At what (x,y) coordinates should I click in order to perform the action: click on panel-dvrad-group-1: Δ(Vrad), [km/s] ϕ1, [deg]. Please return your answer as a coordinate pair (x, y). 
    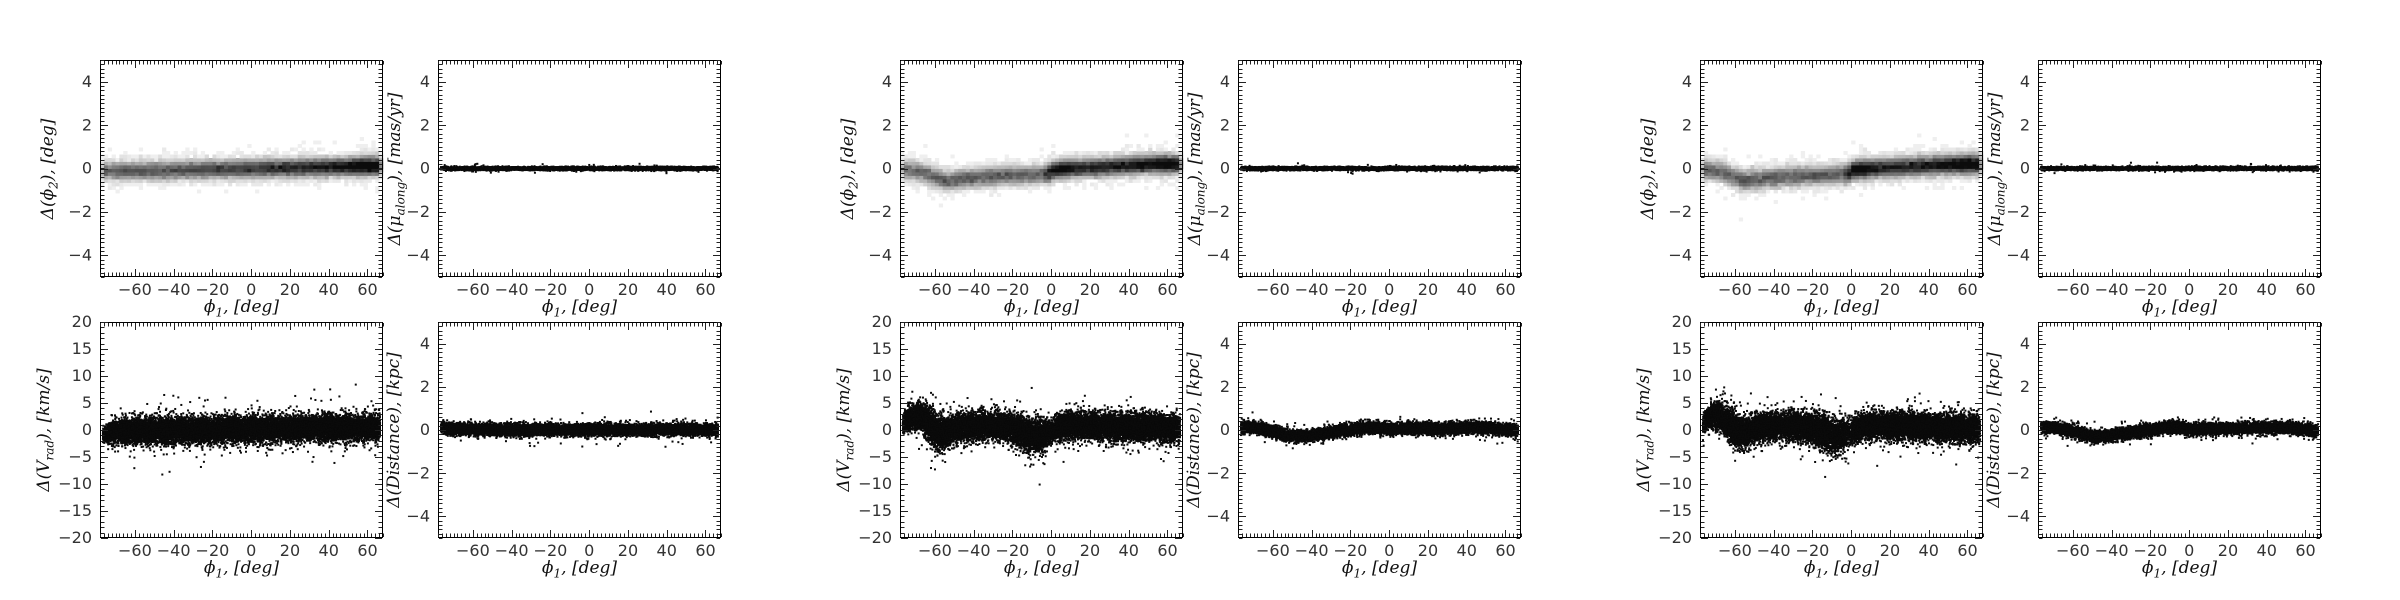
    Looking at the image, I should click on (214, 445).